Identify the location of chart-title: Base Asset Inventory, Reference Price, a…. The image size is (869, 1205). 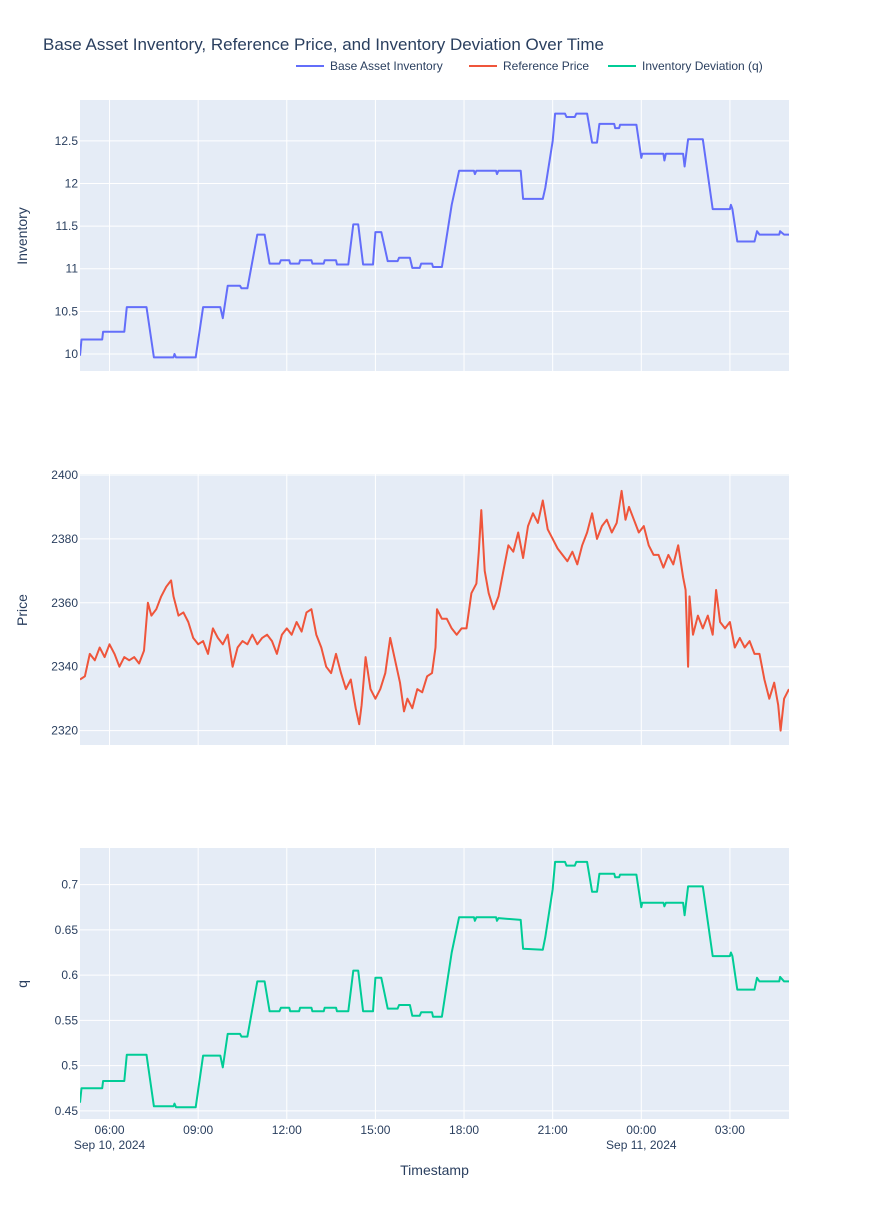
(323, 44).